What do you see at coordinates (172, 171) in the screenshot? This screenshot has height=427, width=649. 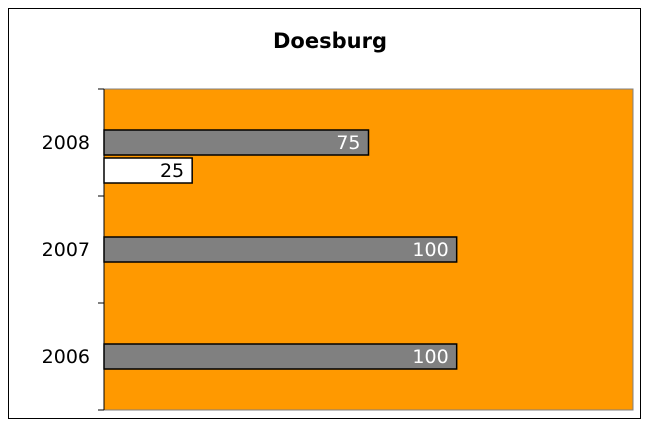 I see `data-label: 25` at bounding box center [172, 171].